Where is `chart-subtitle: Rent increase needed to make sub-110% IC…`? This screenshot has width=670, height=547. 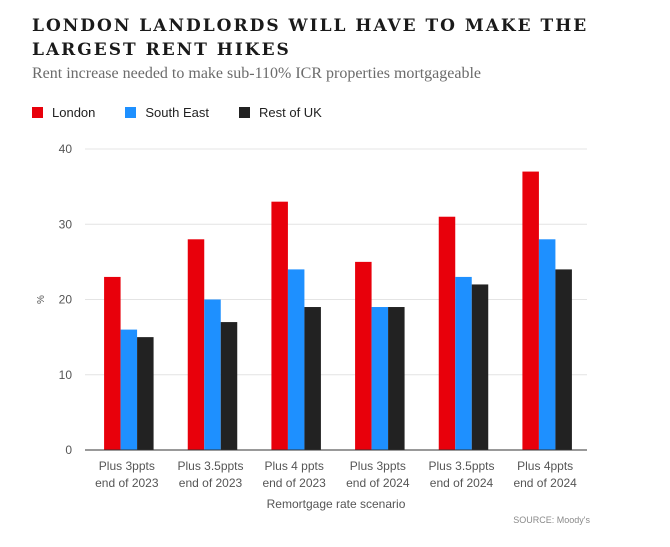
chart-subtitle: Rent increase needed to make sub-110% IC… is located at coordinates (257, 73).